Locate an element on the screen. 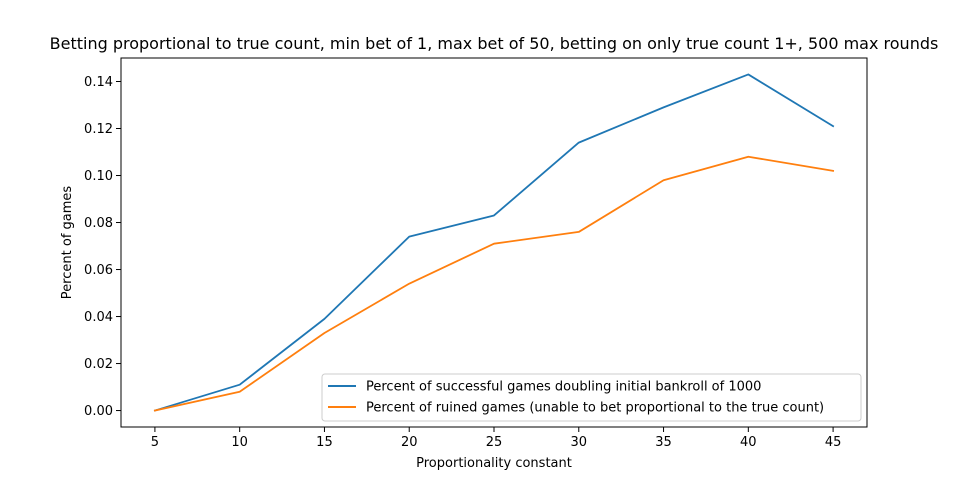  x-tick-label: 40 is located at coordinates (748, 442).